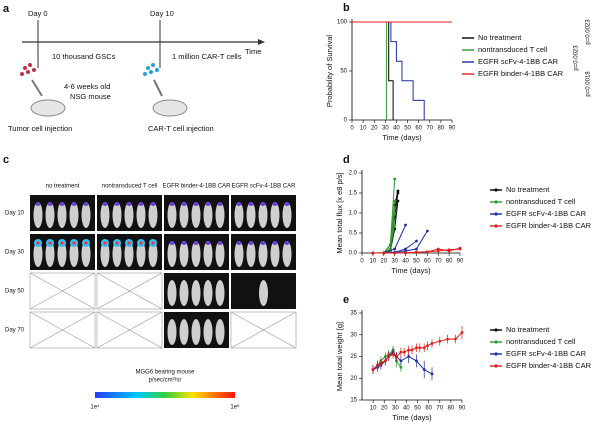 This screenshot has height=425, width=600. Describe the element at coordinates (412, 417) in the screenshot. I see `x-axis-label: Time (days)` at that location.